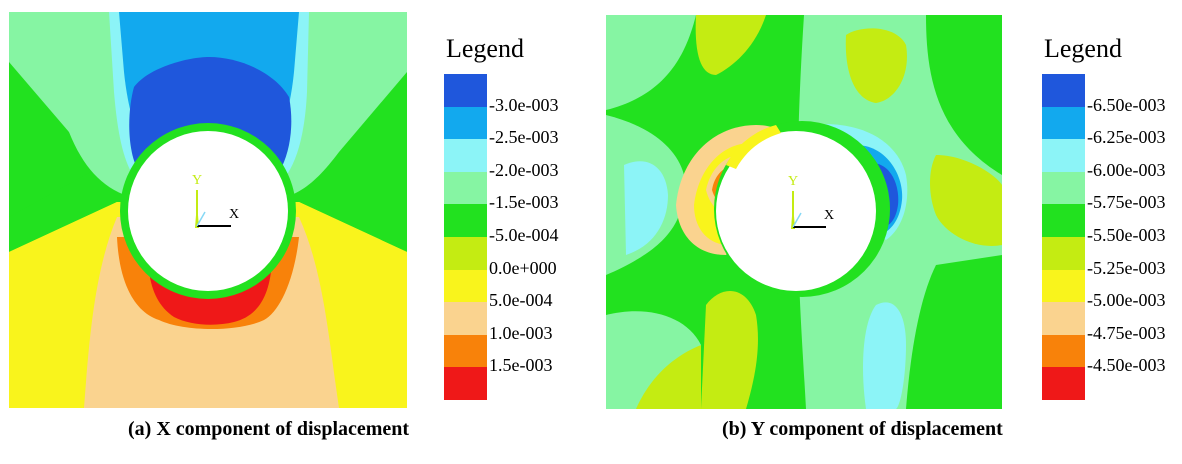 This screenshot has height=464, width=1182. What do you see at coordinates (1126, 202) in the screenshot?
I see `legend-label: -5.75e-003` at bounding box center [1126, 202].